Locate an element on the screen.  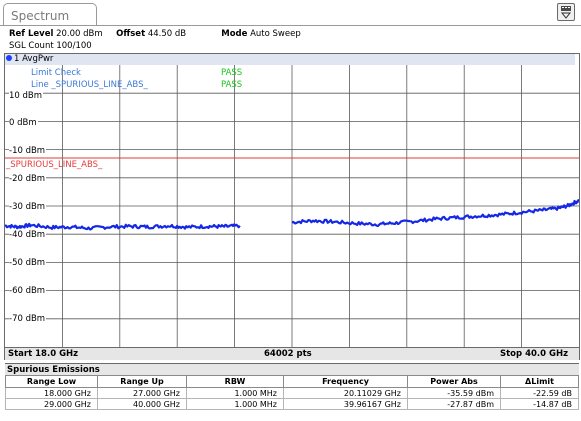
tab-spectrum: Spectrum is located at coordinates (50, 14).